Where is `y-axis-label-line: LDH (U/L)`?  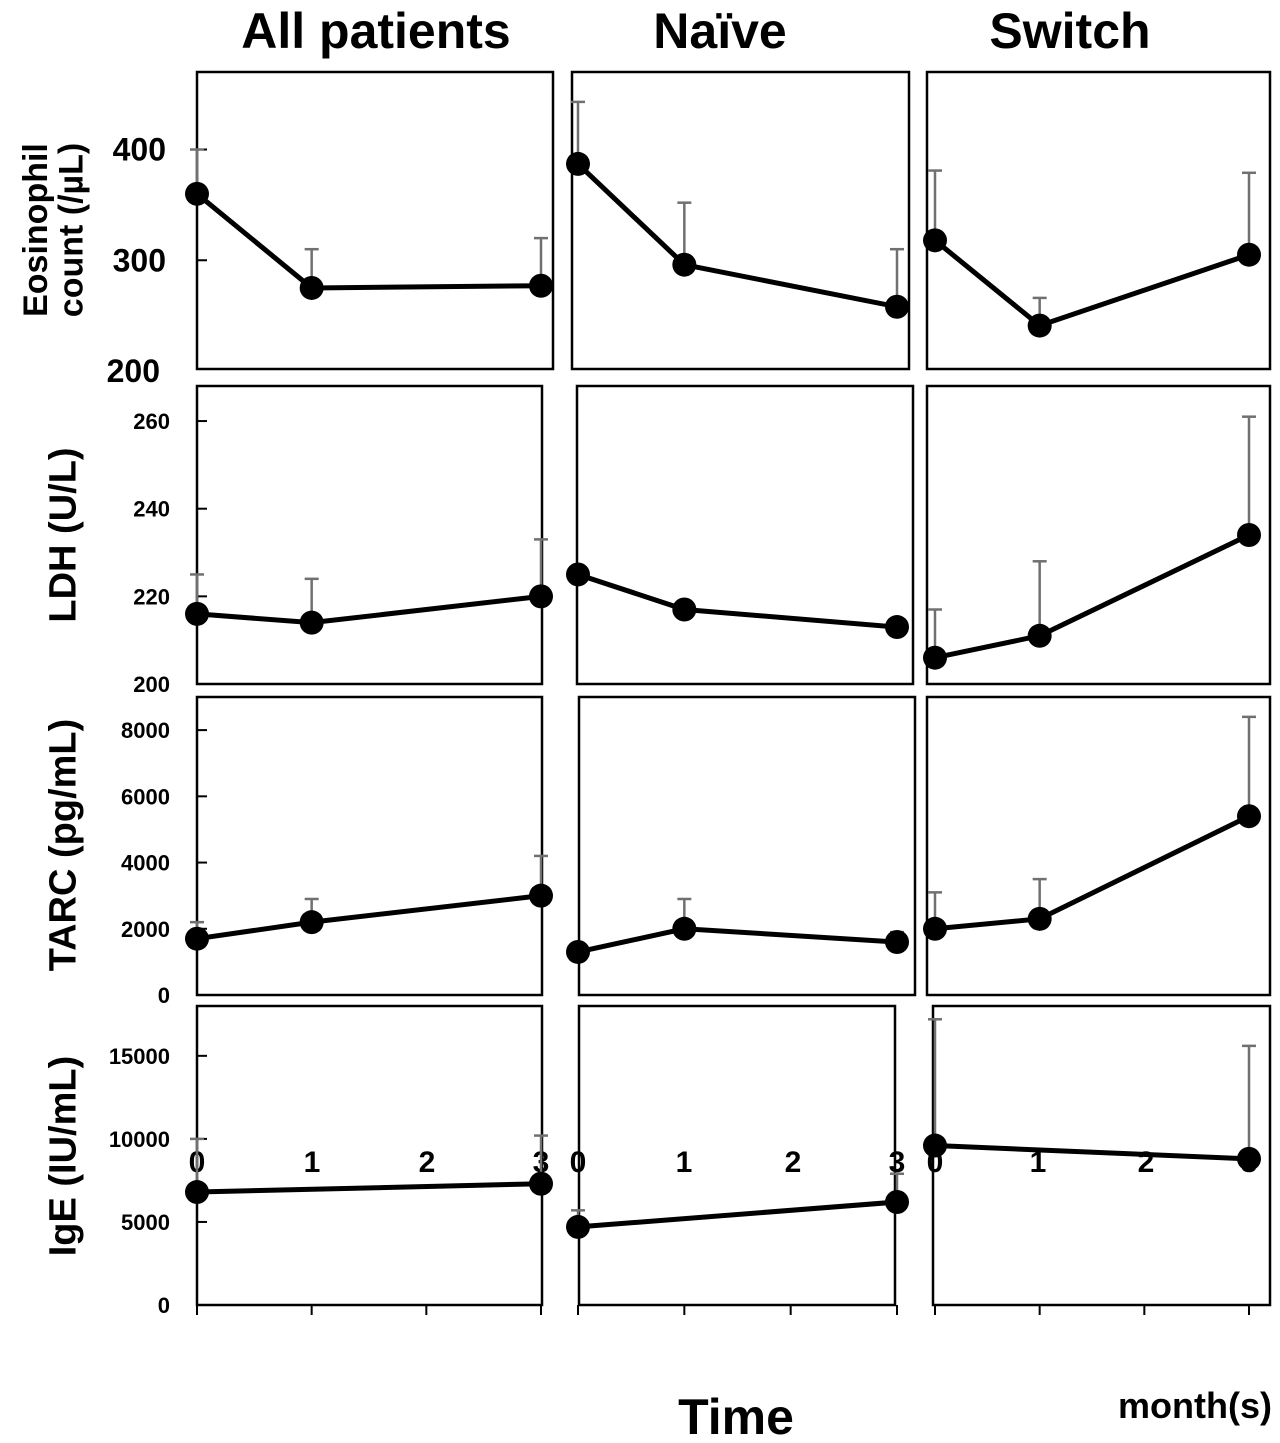 y-axis-label-line: LDH (U/L) is located at coordinates (63, 534).